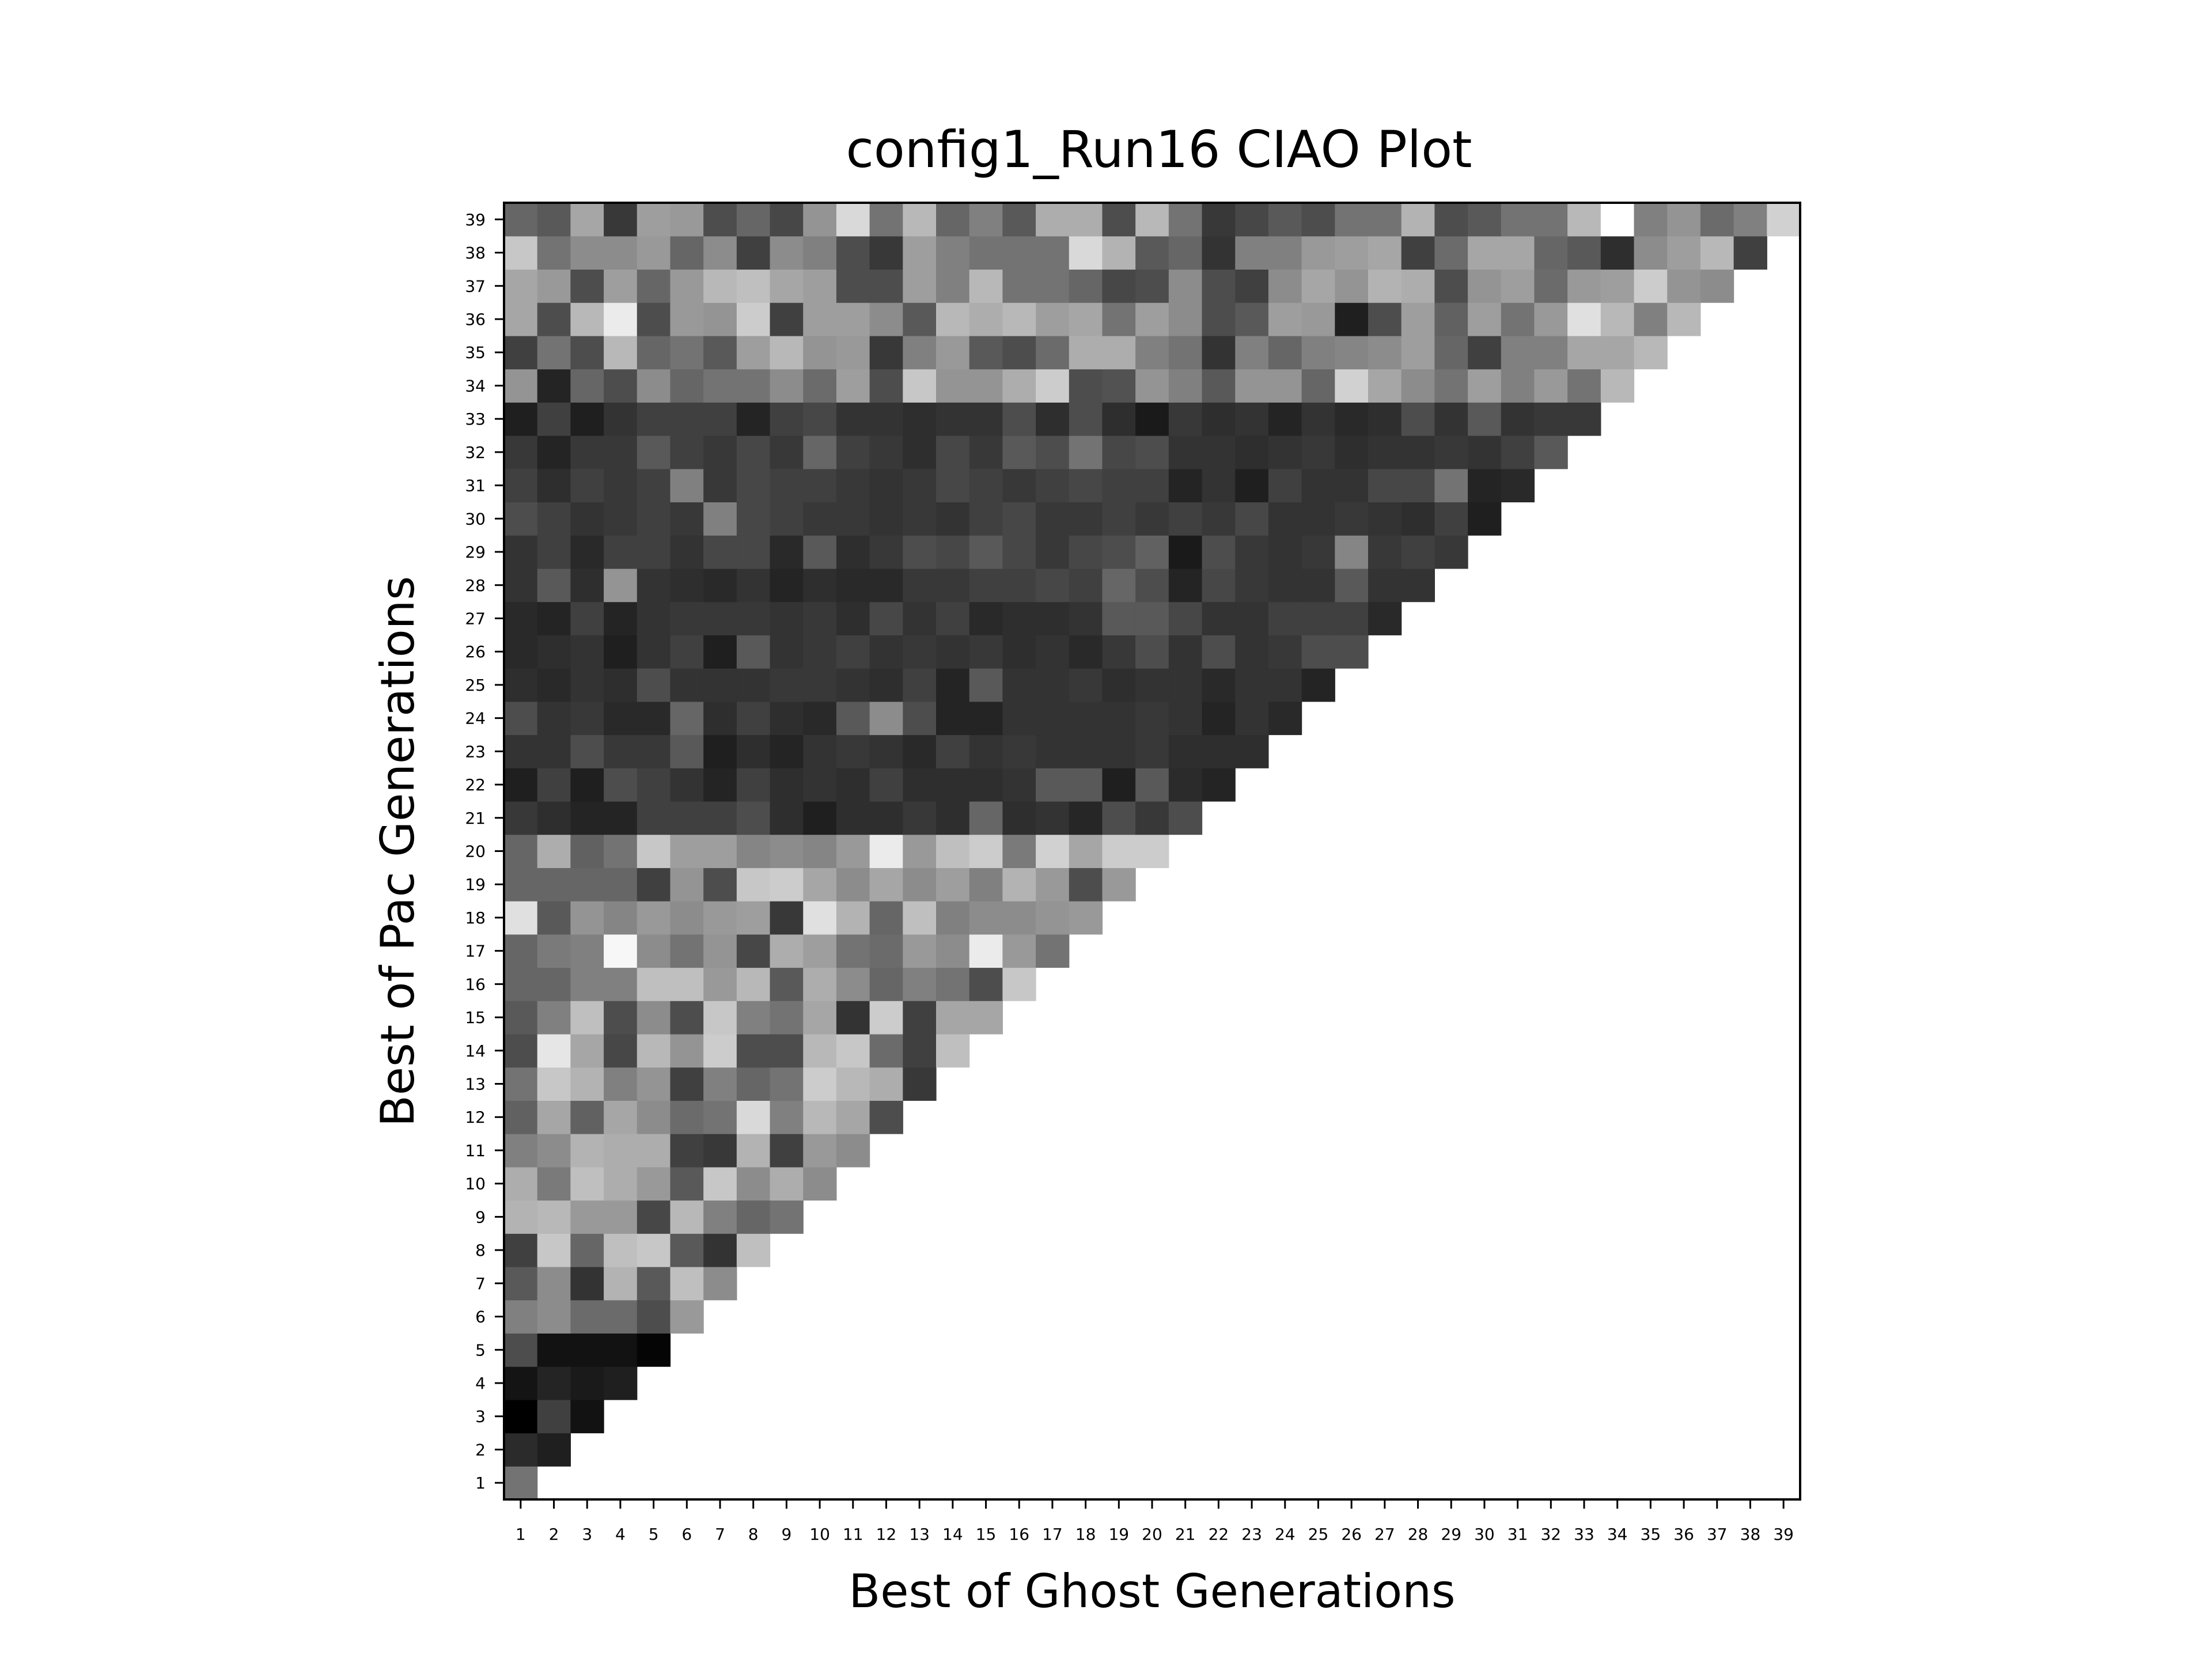 The height and width of the screenshot is (1659, 2212). Describe the element at coordinates (1550, 1534) in the screenshot. I see `x-tick-label: 32` at that location.